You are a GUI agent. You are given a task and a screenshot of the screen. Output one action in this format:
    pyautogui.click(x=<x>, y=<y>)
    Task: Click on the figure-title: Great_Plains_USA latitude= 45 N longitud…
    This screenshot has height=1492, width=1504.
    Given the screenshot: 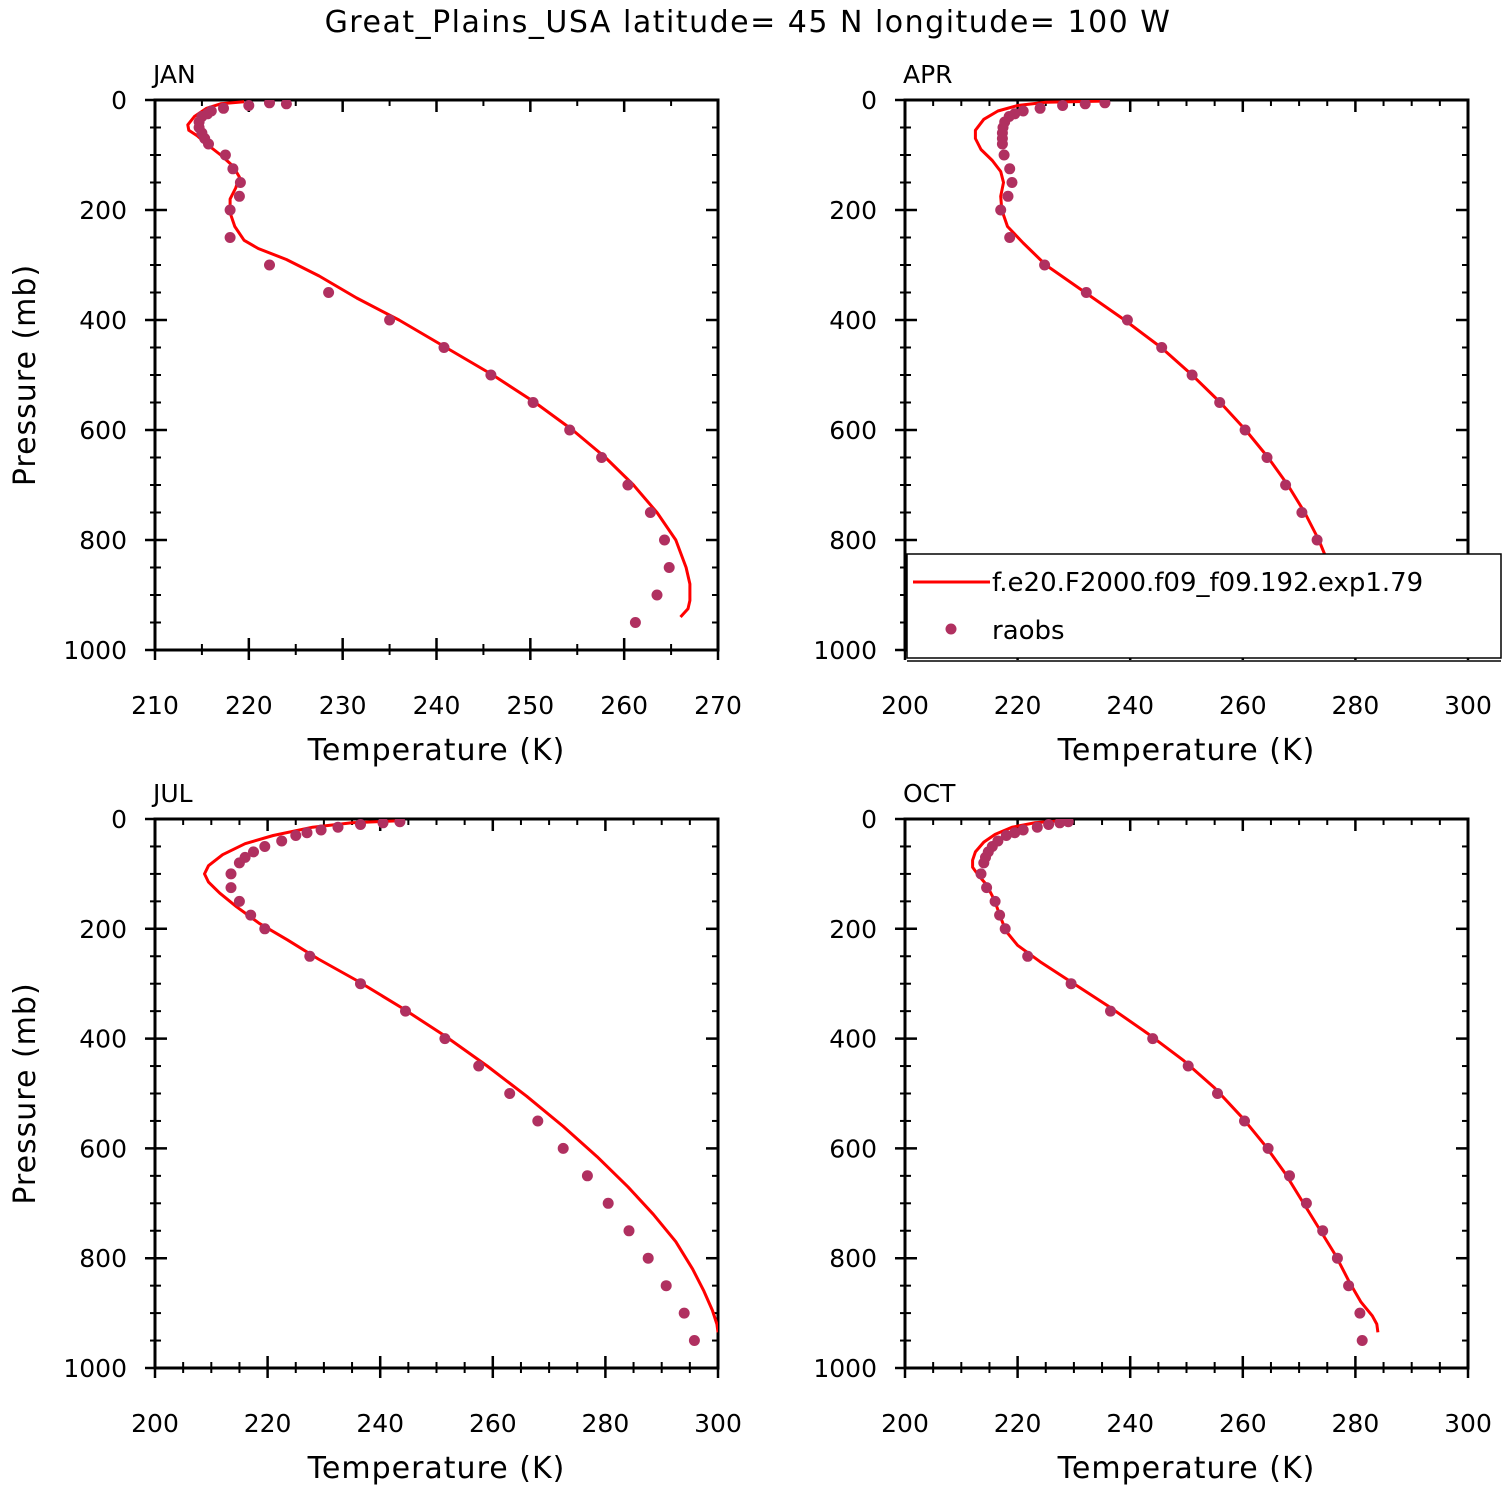 What is the action you would take?
    pyautogui.click(x=748, y=22)
    